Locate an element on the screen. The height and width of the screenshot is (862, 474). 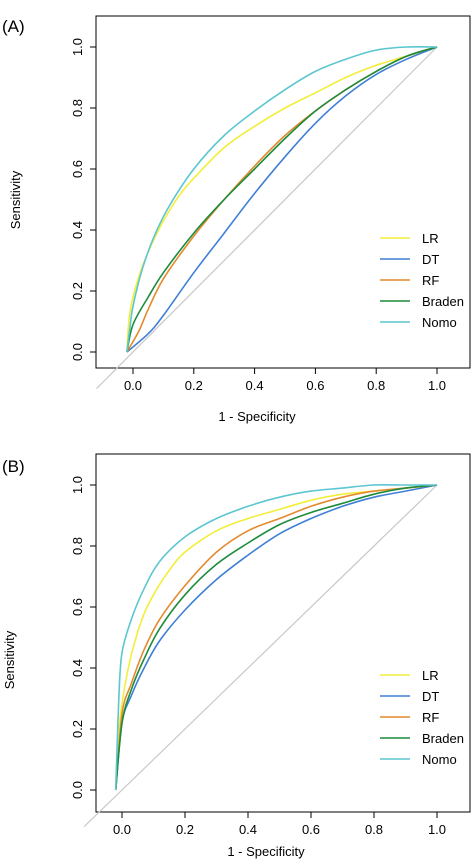
panel-label: (B) is located at coordinates (13, 466).